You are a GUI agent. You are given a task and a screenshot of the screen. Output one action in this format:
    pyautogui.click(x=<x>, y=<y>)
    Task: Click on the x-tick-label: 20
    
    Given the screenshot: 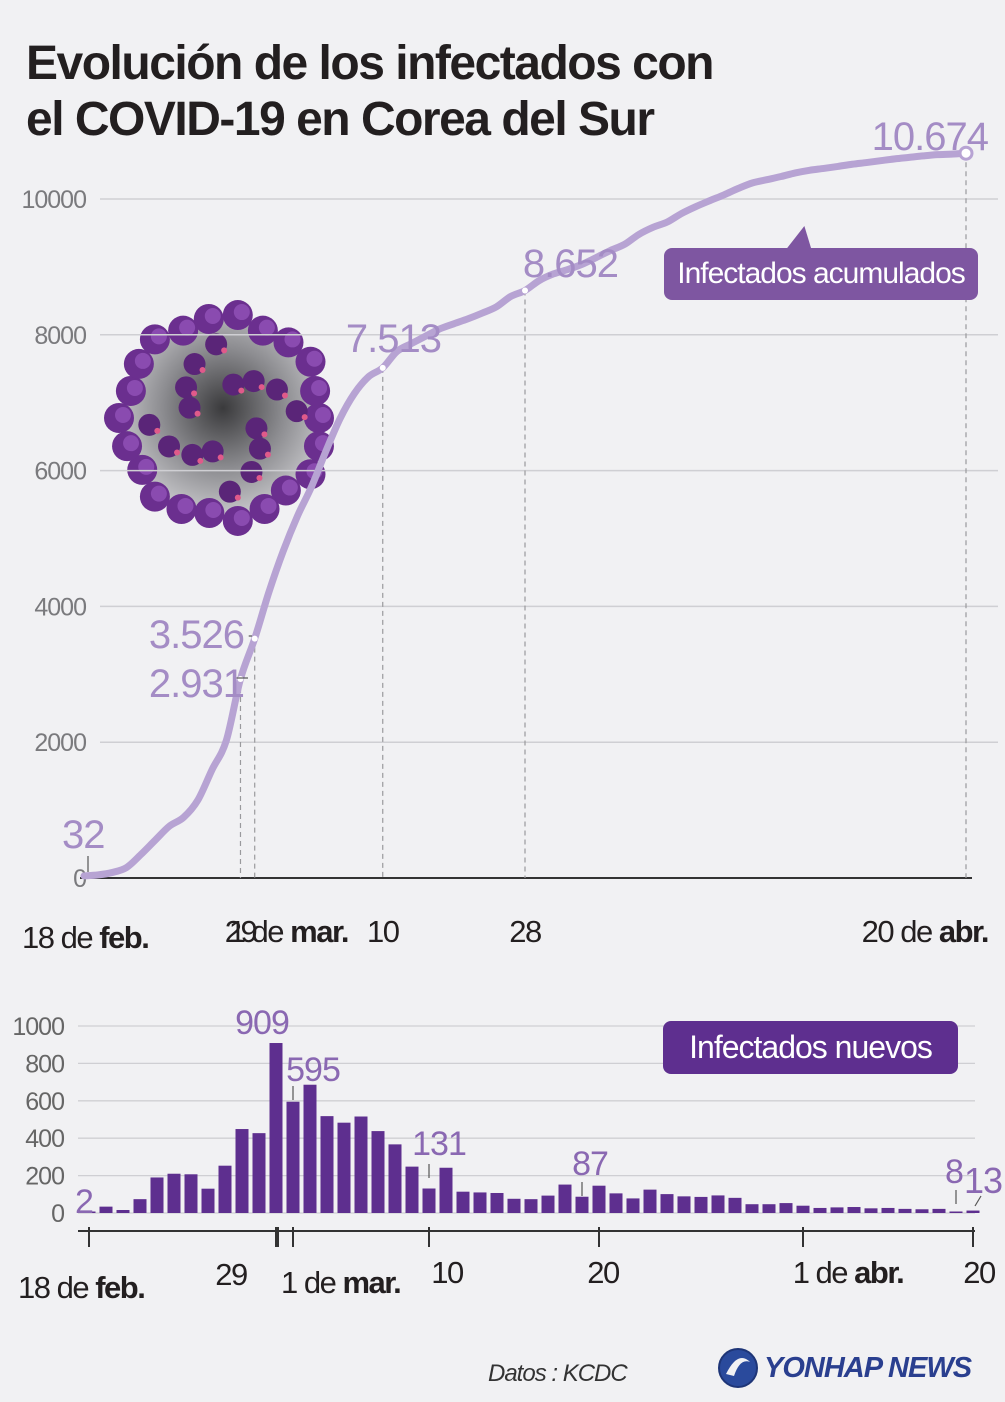 What is the action you would take?
    pyautogui.click(x=603, y=1272)
    